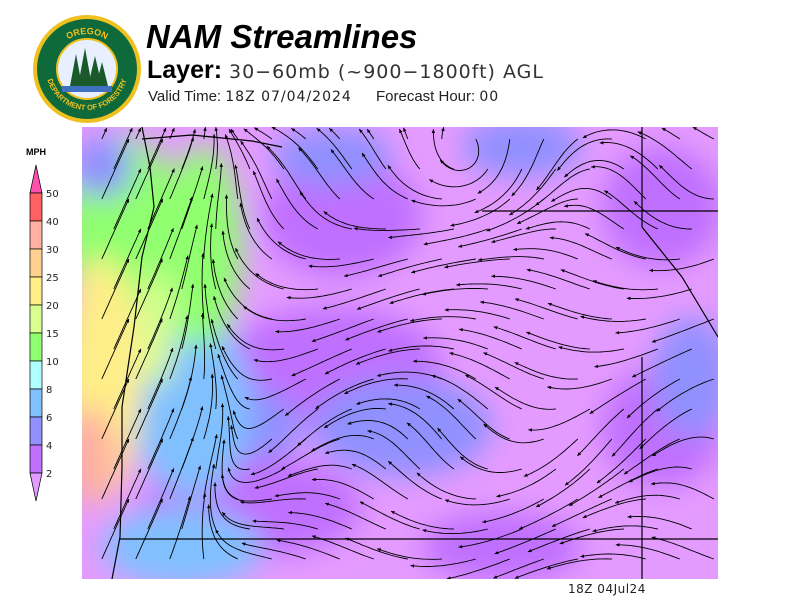  Describe the element at coordinates (425, 96) in the screenshot. I see `forecast-hour-label: Forecast Hour:` at that location.